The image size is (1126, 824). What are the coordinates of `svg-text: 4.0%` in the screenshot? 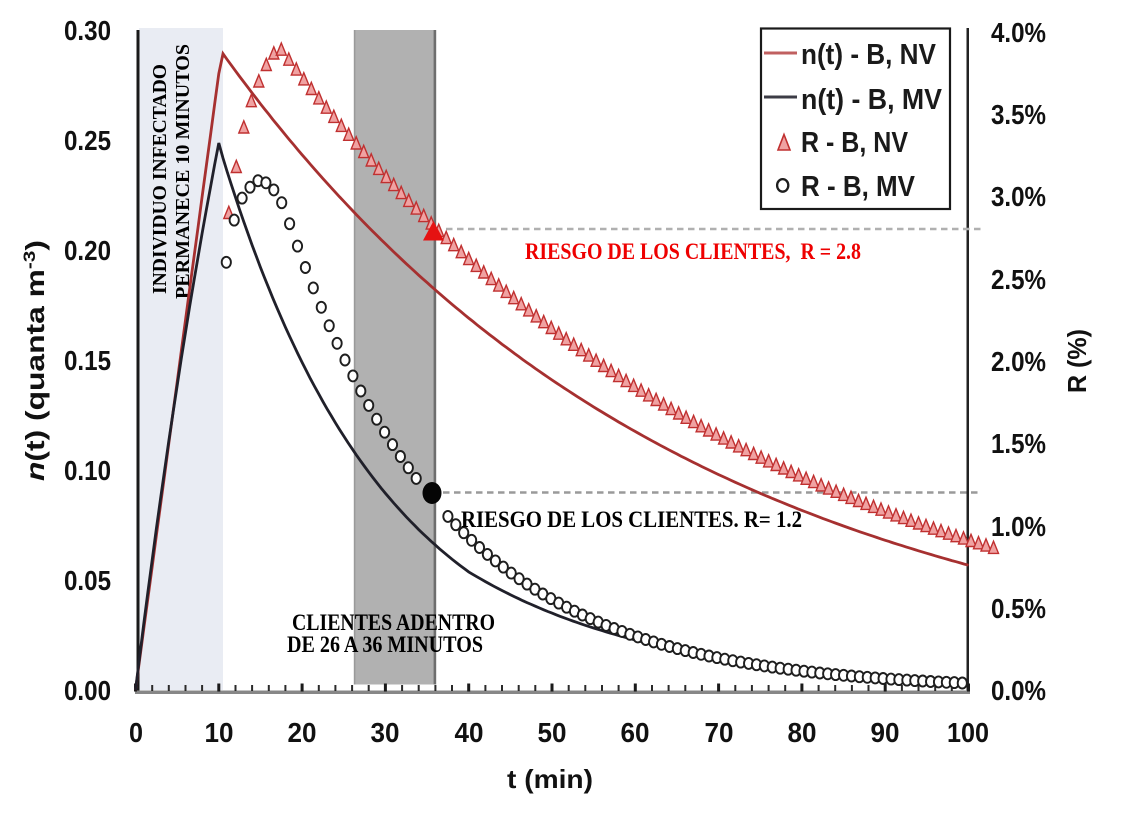 It's located at (1018, 32).